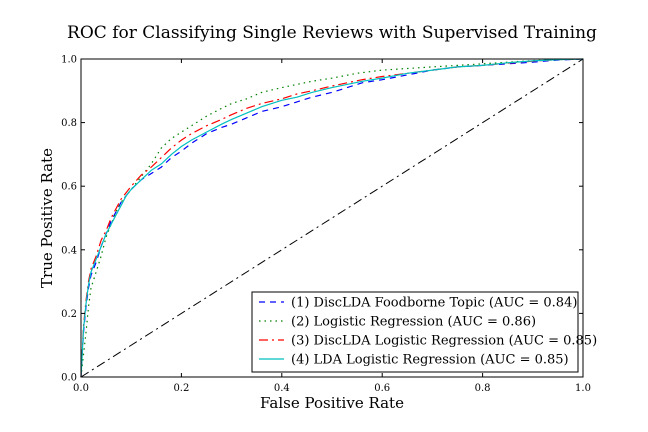  What do you see at coordinates (69, 378) in the screenshot?
I see `y-tick-label: 0.0` at bounding box center [69, 378].